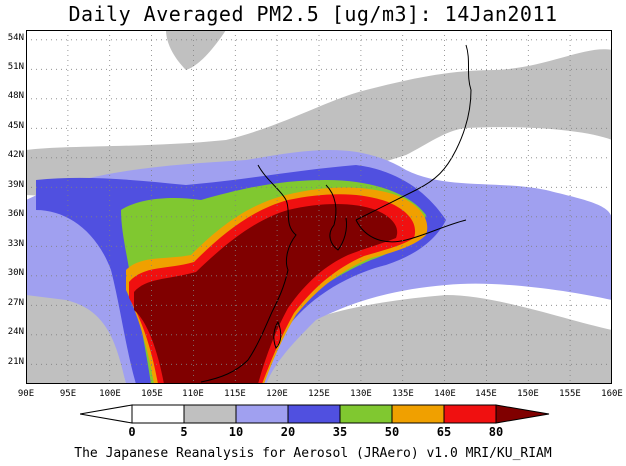 The height and width of the screenshot is (466, 626). Describe the element at coordinates (319, 394) in the screenshot. I see `lon-tick-label: 125E` at that location.